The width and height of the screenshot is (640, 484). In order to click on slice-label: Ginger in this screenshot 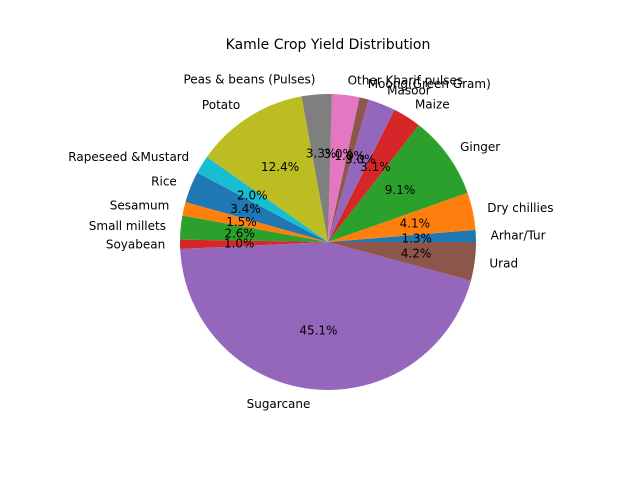, I will do `click(480, 147)`.